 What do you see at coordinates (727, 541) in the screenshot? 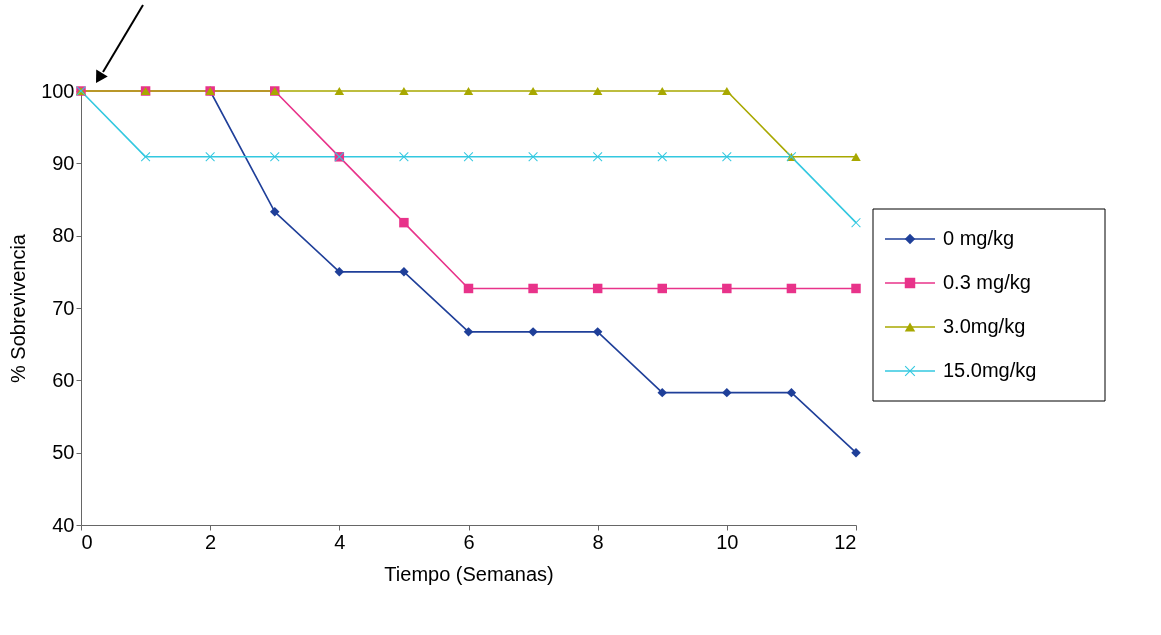
I see `x-tick-label: 10` at bounding box center [727, 541].